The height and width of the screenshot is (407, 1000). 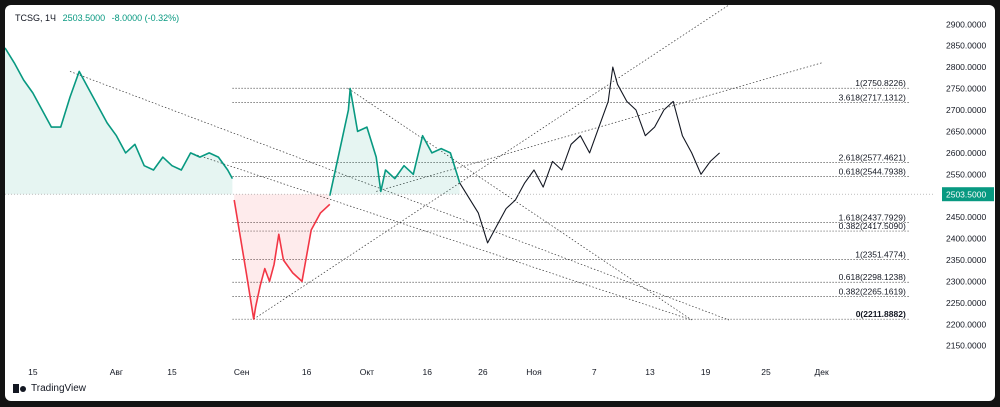 I want to click on fib-level-label: 3.618(2717.1312), so click(x=872, y=98).